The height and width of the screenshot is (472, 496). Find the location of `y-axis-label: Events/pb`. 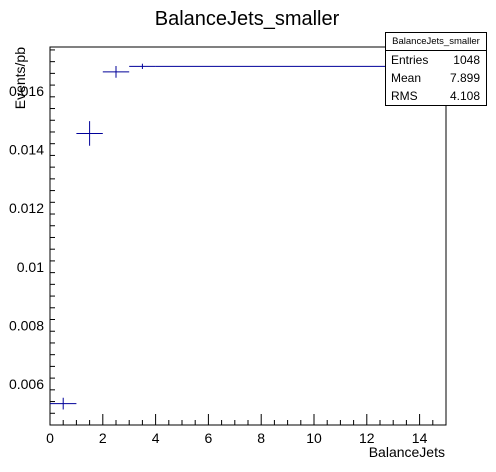

y-axis-label: Events/pb is located at coordinates (20, 78).